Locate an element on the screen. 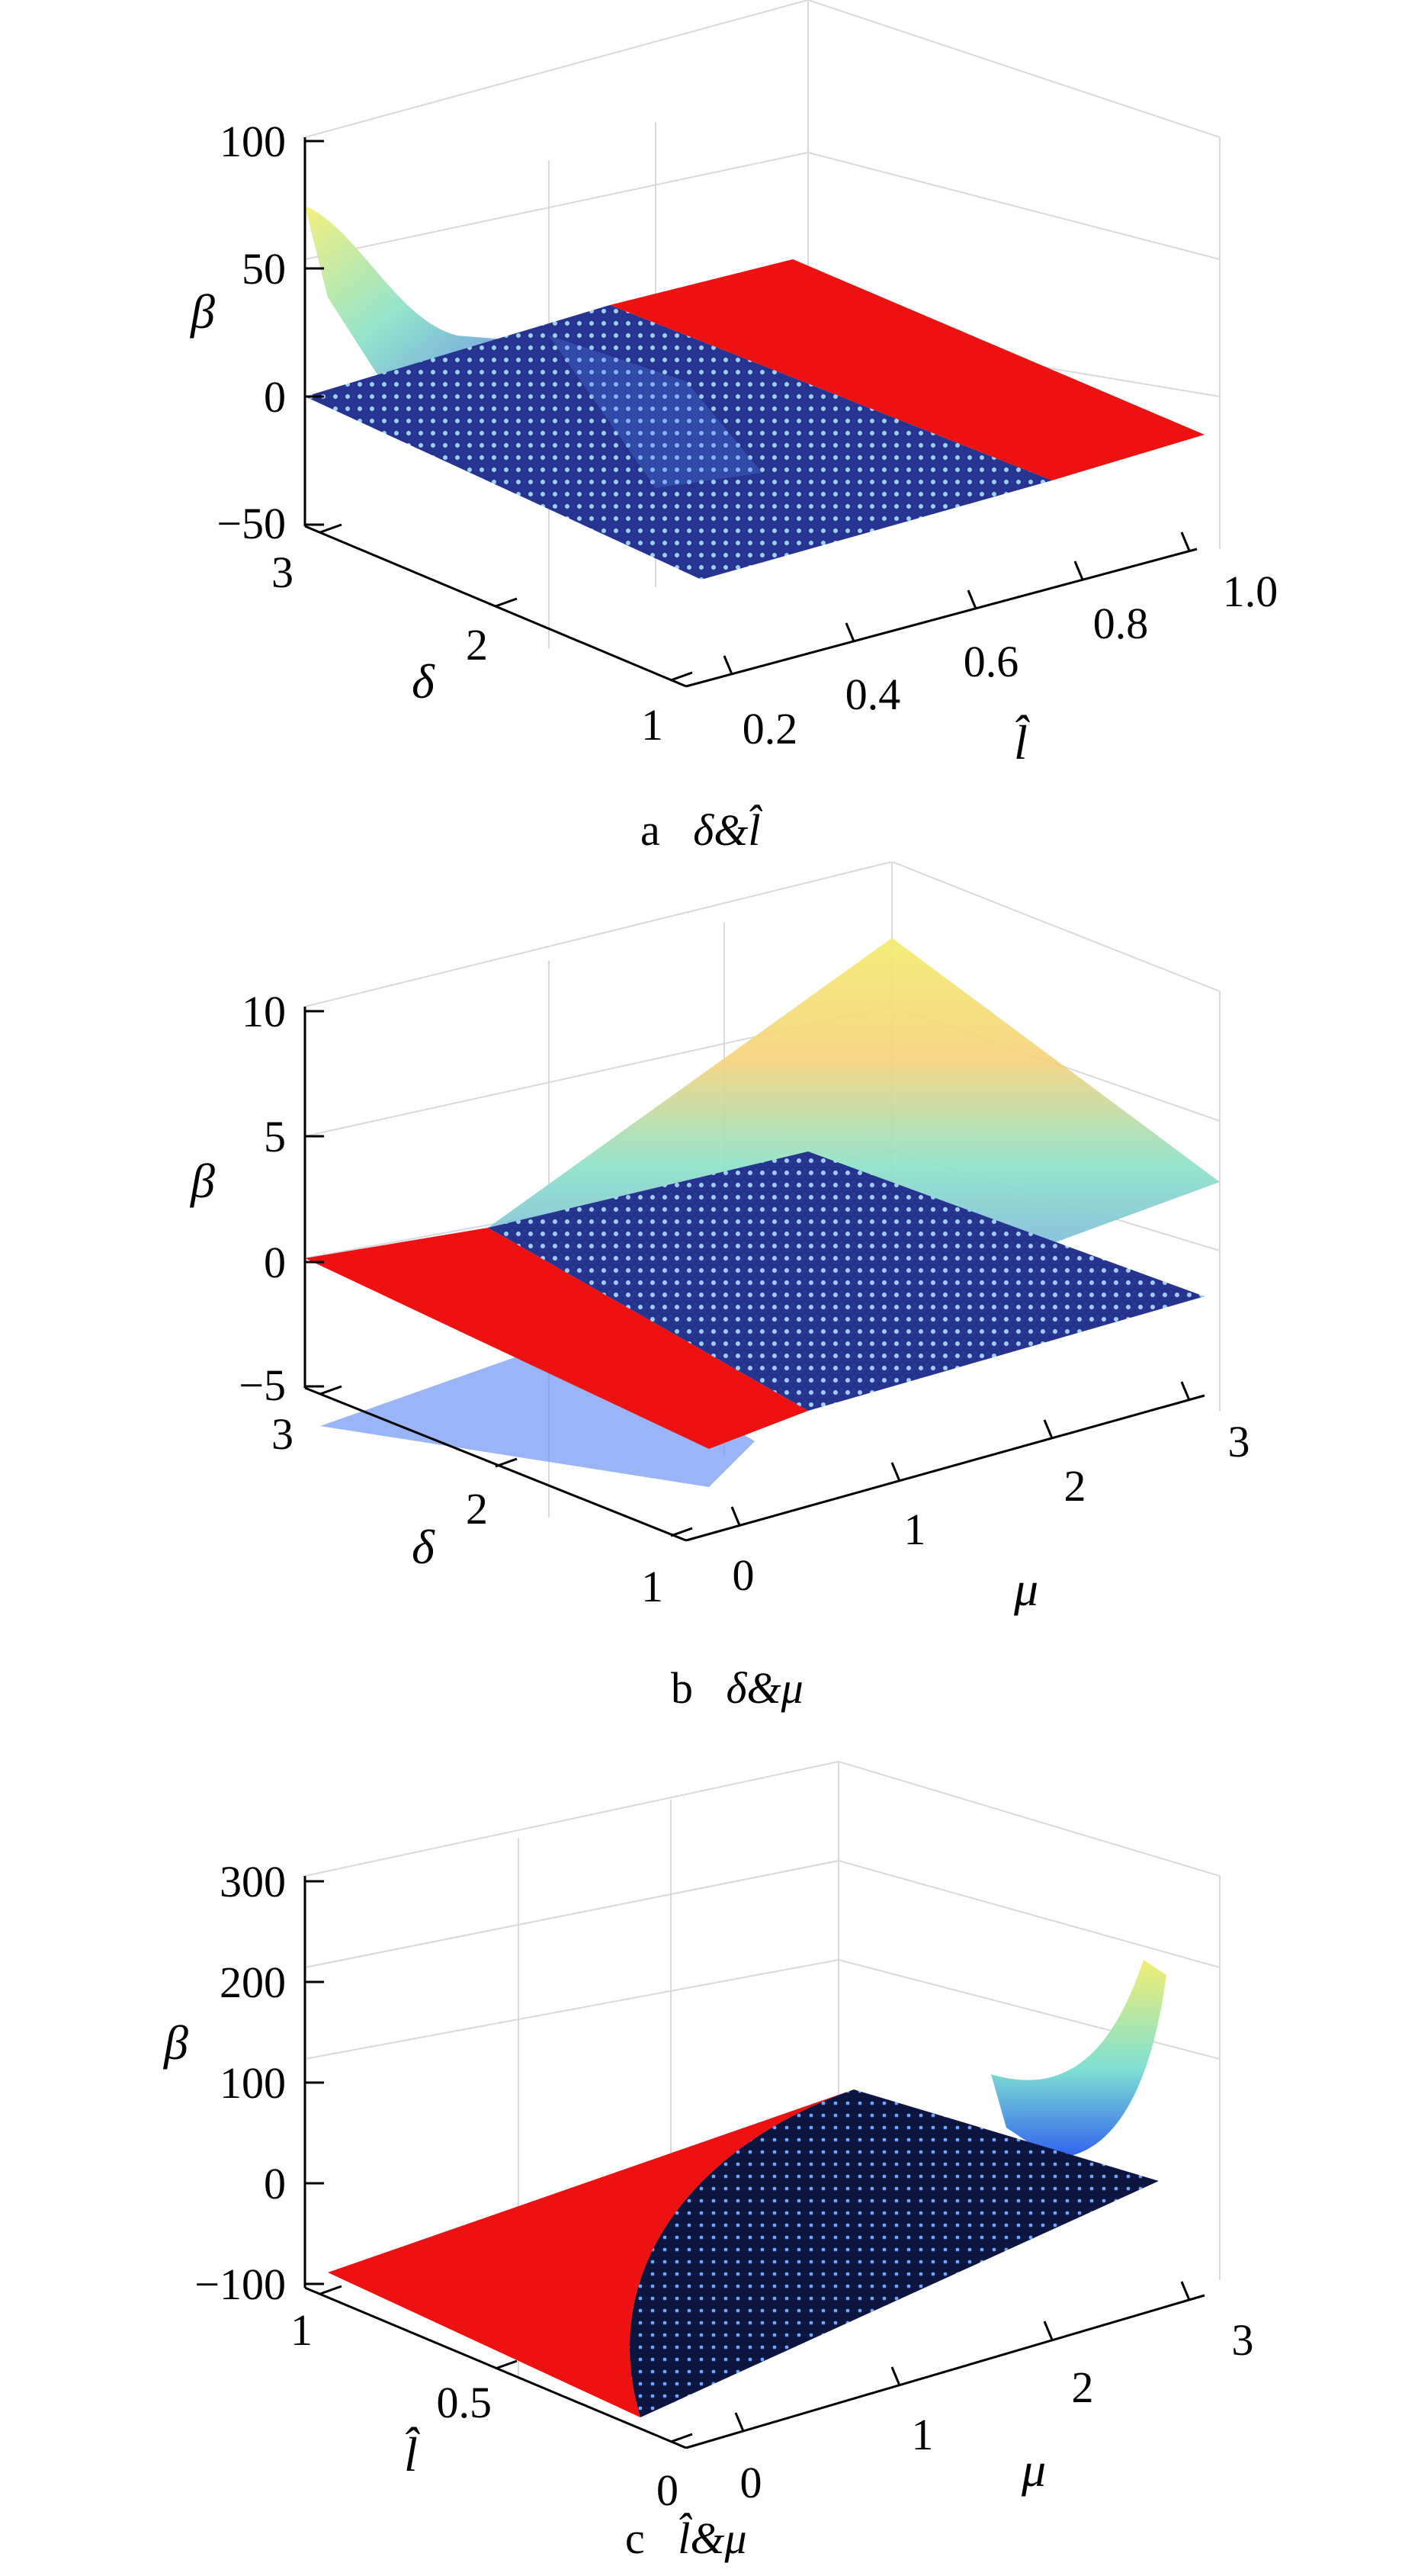 The height and width of the screenshot is (2576, 1405). chart-b-ztick: 5 is located at coordinates (275, 1136).